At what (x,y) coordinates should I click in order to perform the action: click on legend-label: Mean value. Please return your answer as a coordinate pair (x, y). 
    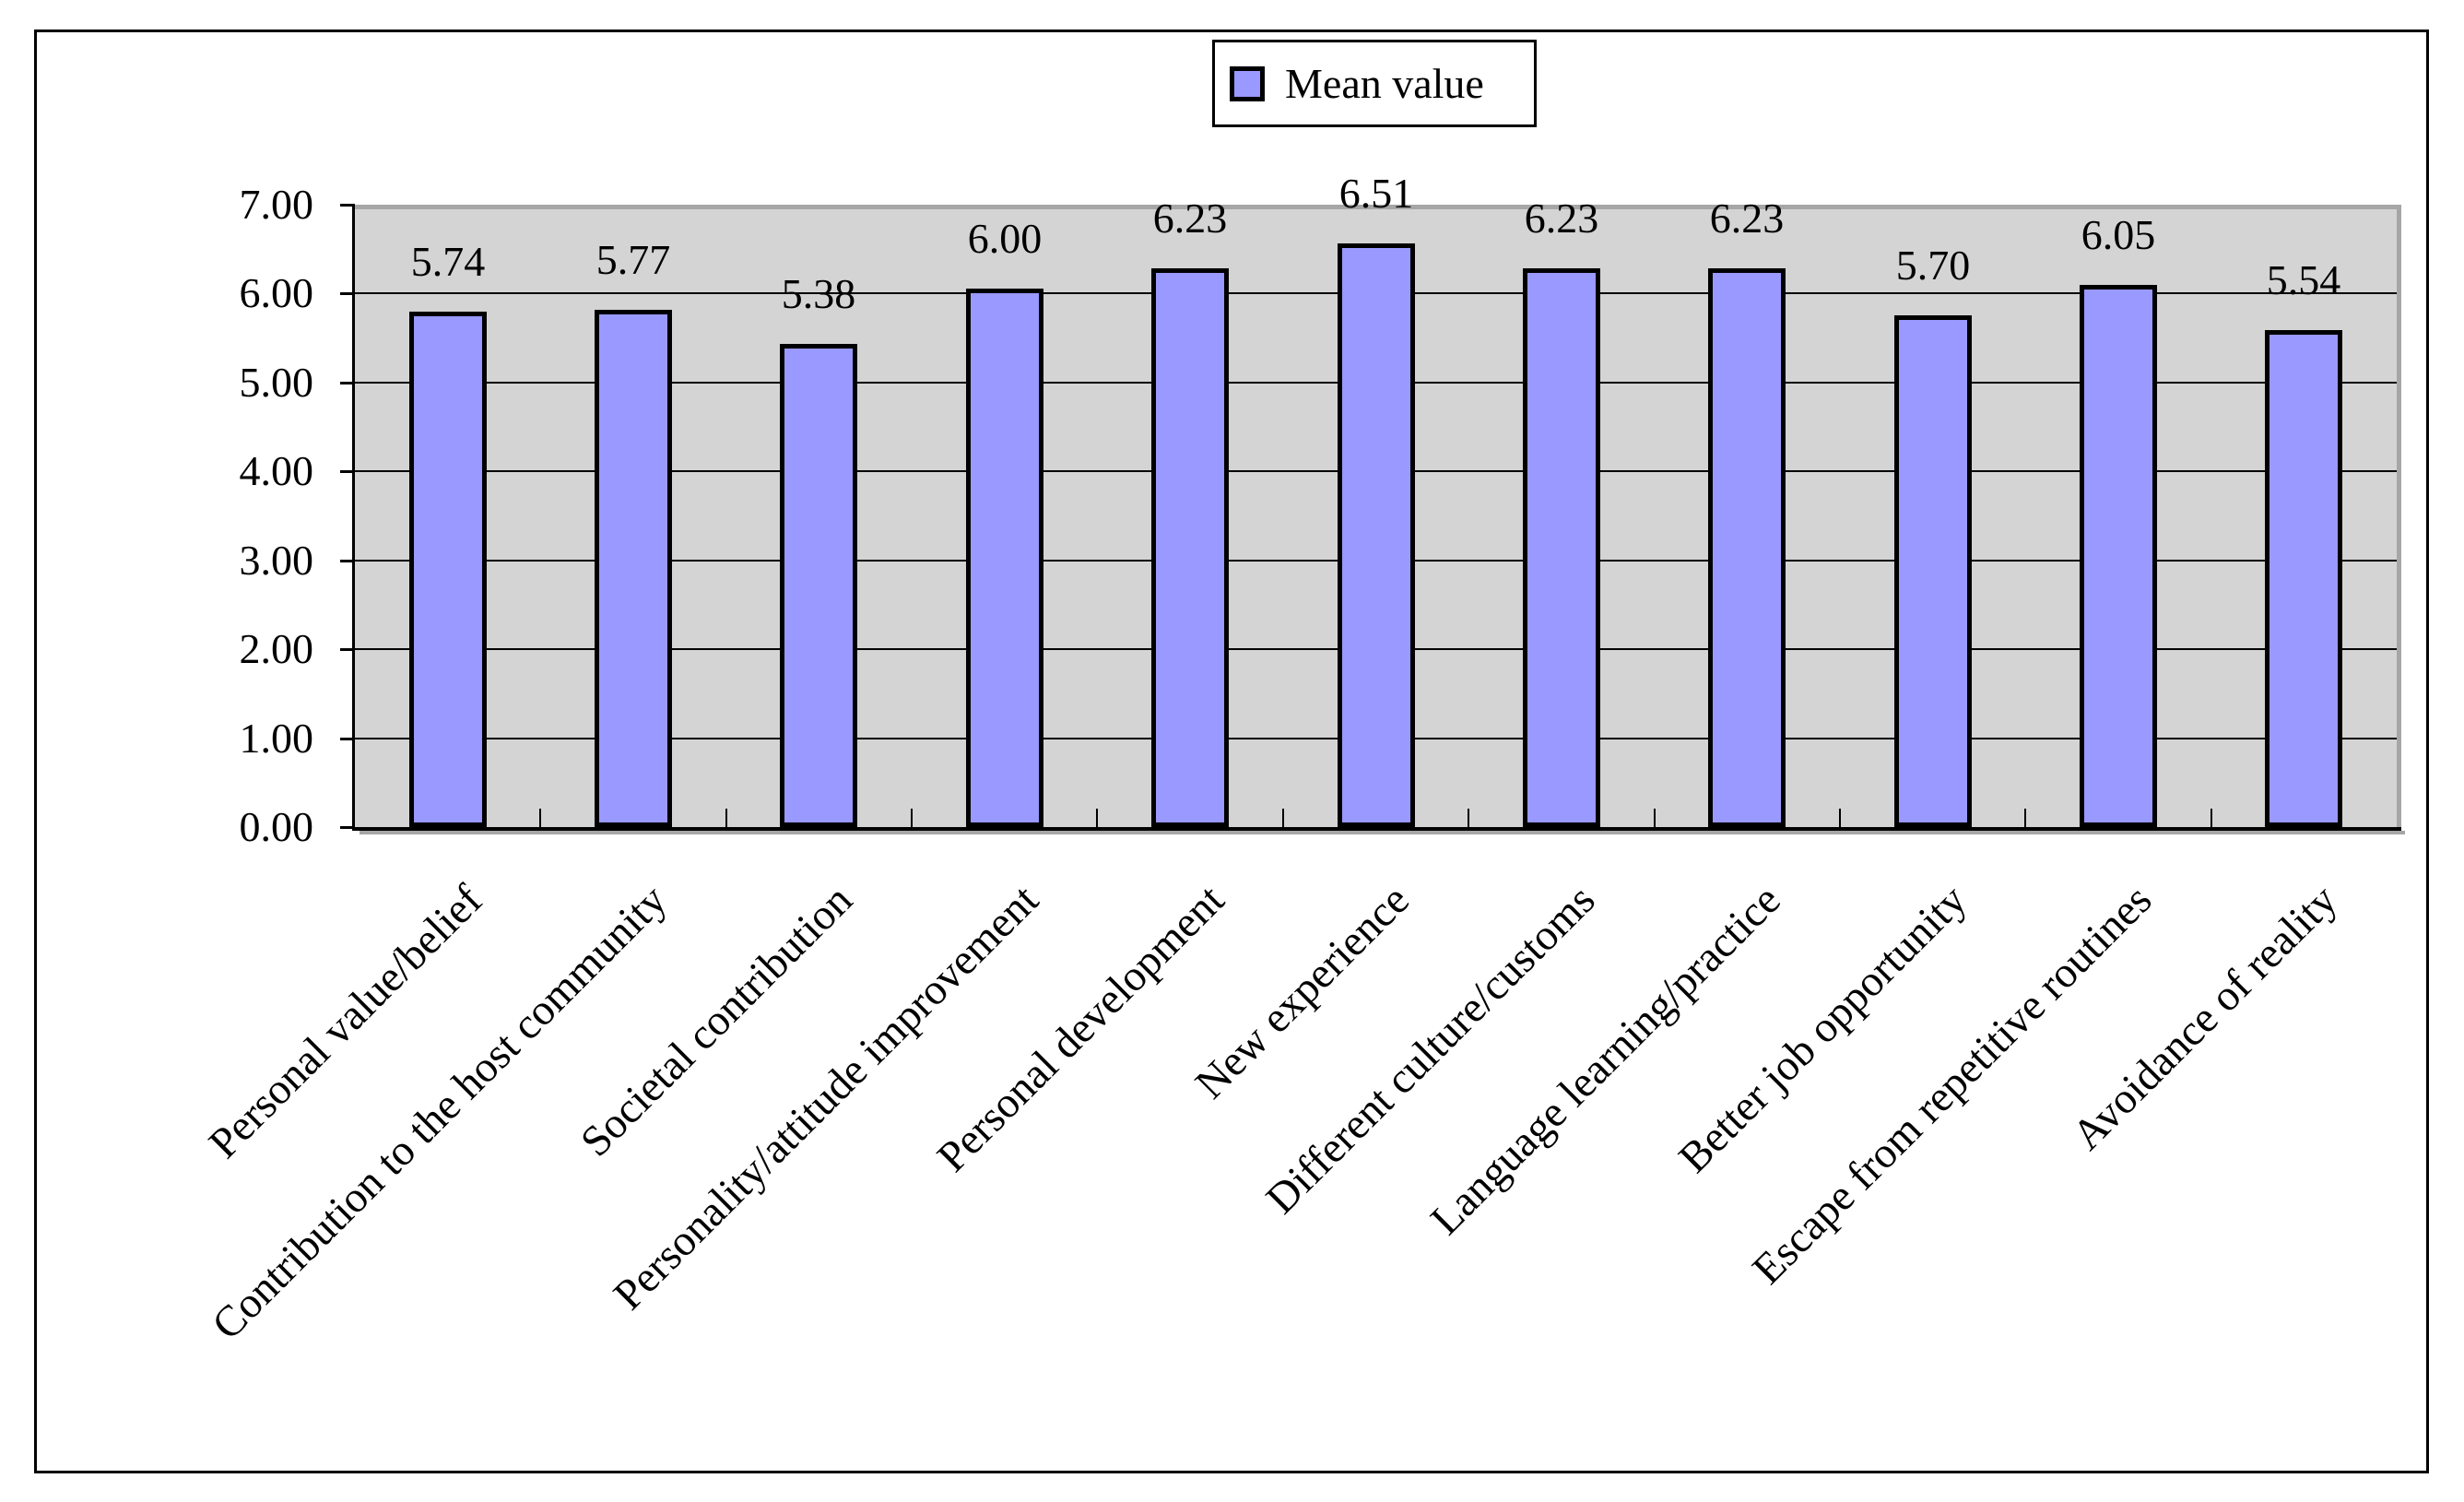
    Looking at the image, I should click on (1384, 83).